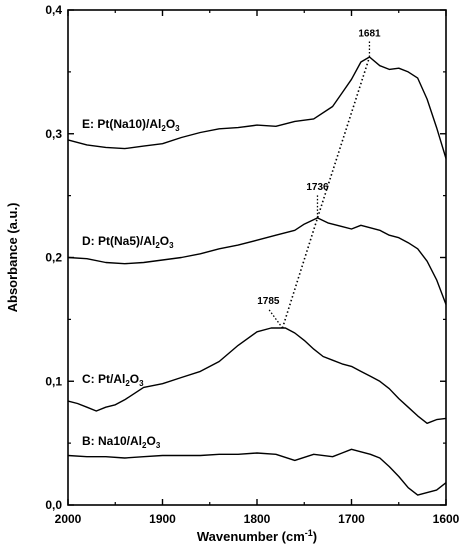 The height and width of the screenshot is (550, 466). I want to click on series-label-b: B: Na10/Al2O3, so click(121, 442).